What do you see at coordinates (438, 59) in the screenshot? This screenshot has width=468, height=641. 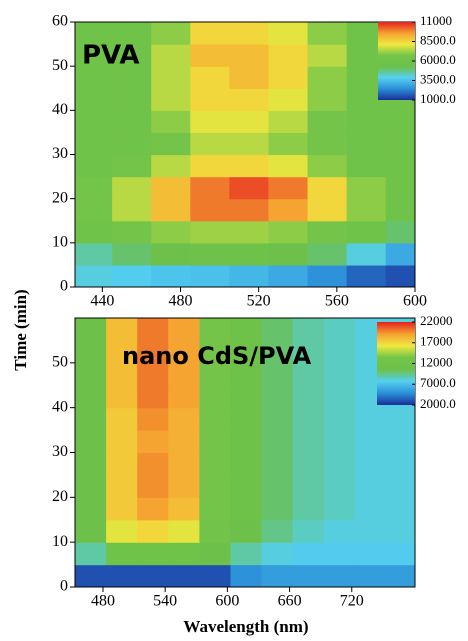 I see `colorbar-label: 6000.0` at bounding box center [438, 59].